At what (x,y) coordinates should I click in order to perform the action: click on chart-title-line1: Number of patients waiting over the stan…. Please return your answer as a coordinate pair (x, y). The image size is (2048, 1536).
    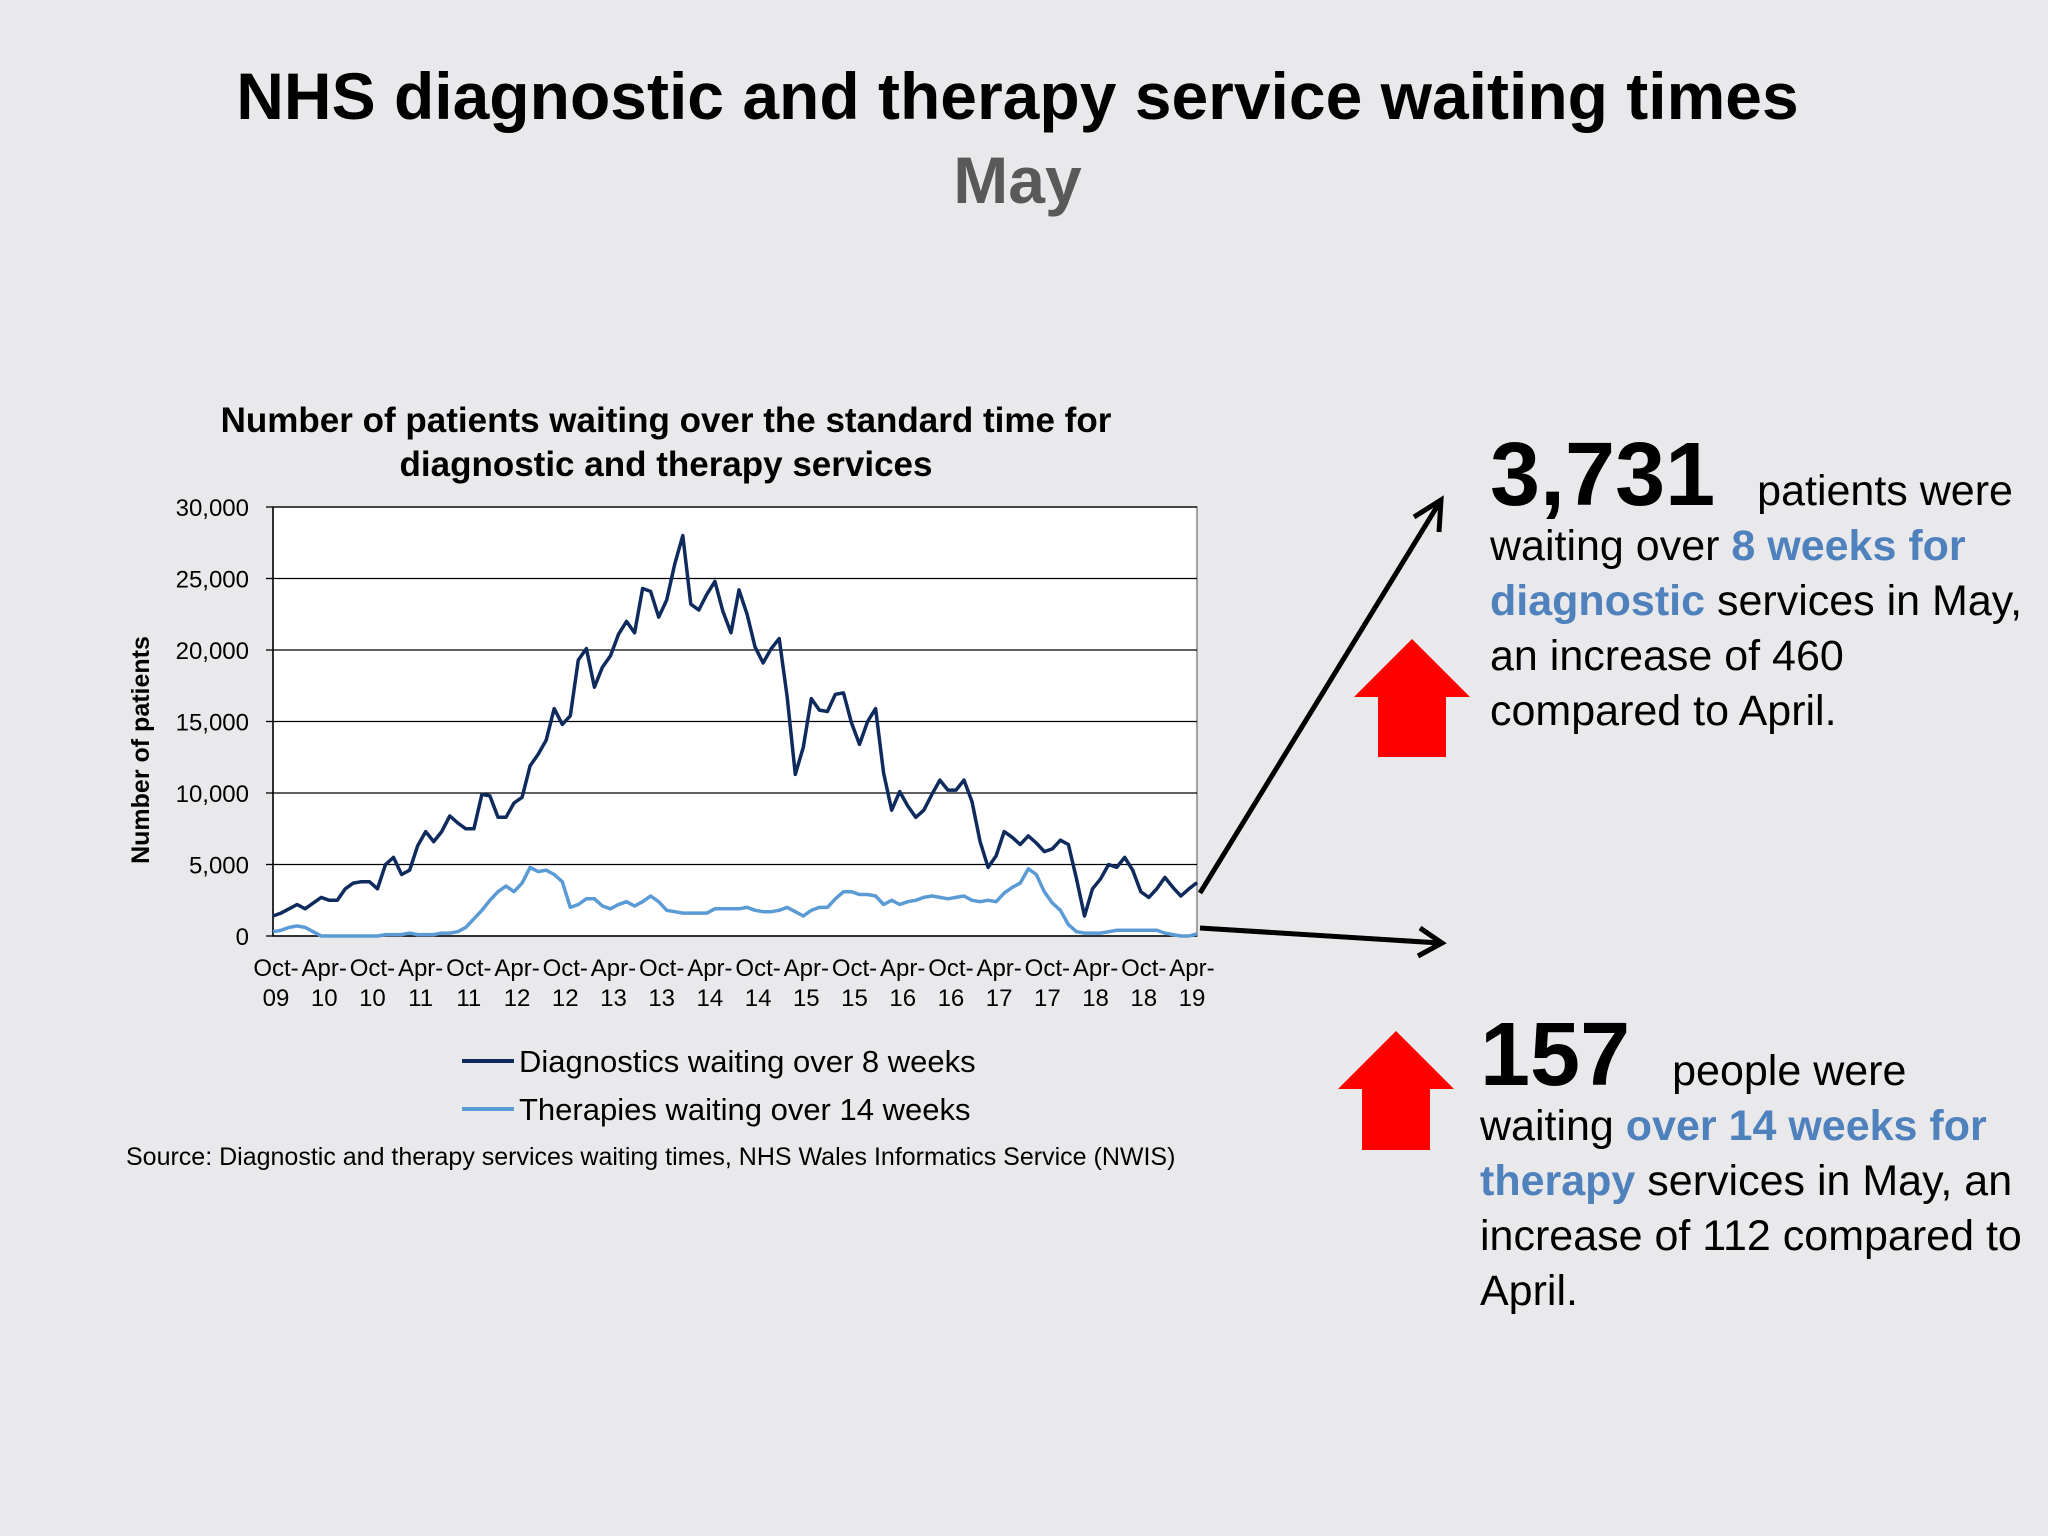
    Looking at the image, I should click on (666, 420).